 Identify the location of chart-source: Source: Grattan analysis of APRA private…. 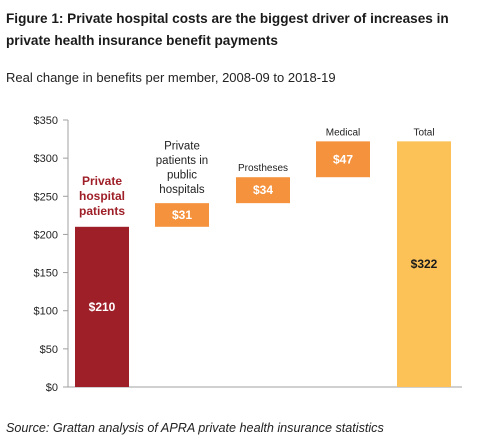
(195, 428).